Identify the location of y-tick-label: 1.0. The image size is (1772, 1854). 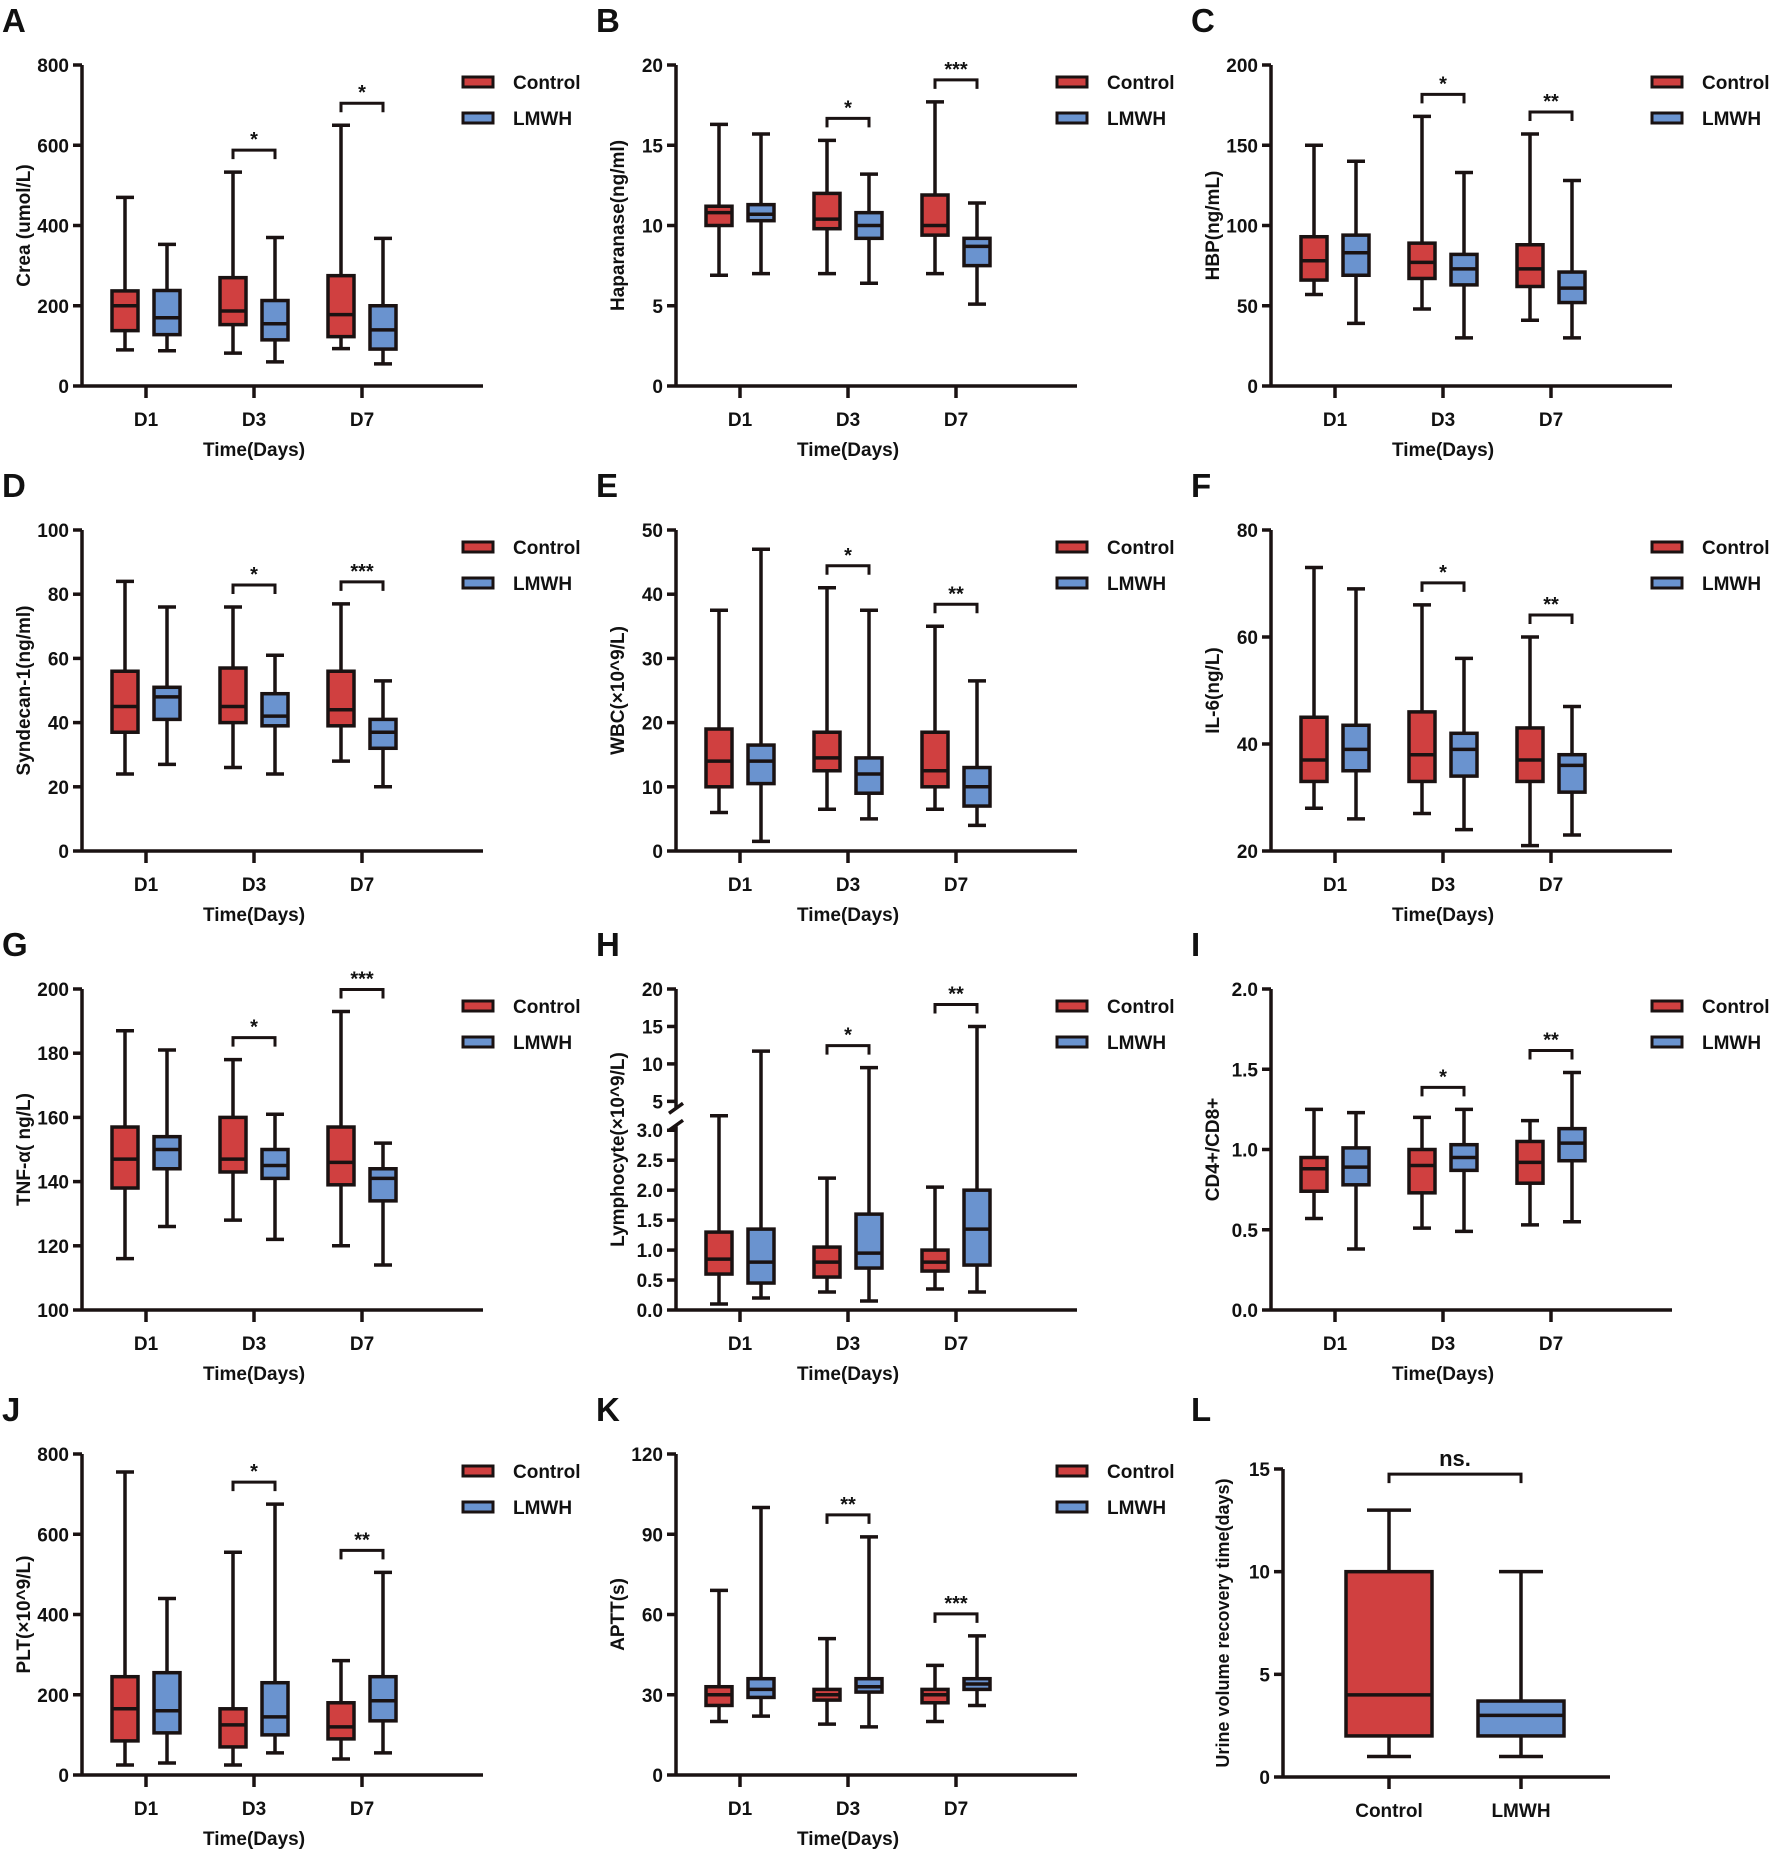
(1245, 1151).